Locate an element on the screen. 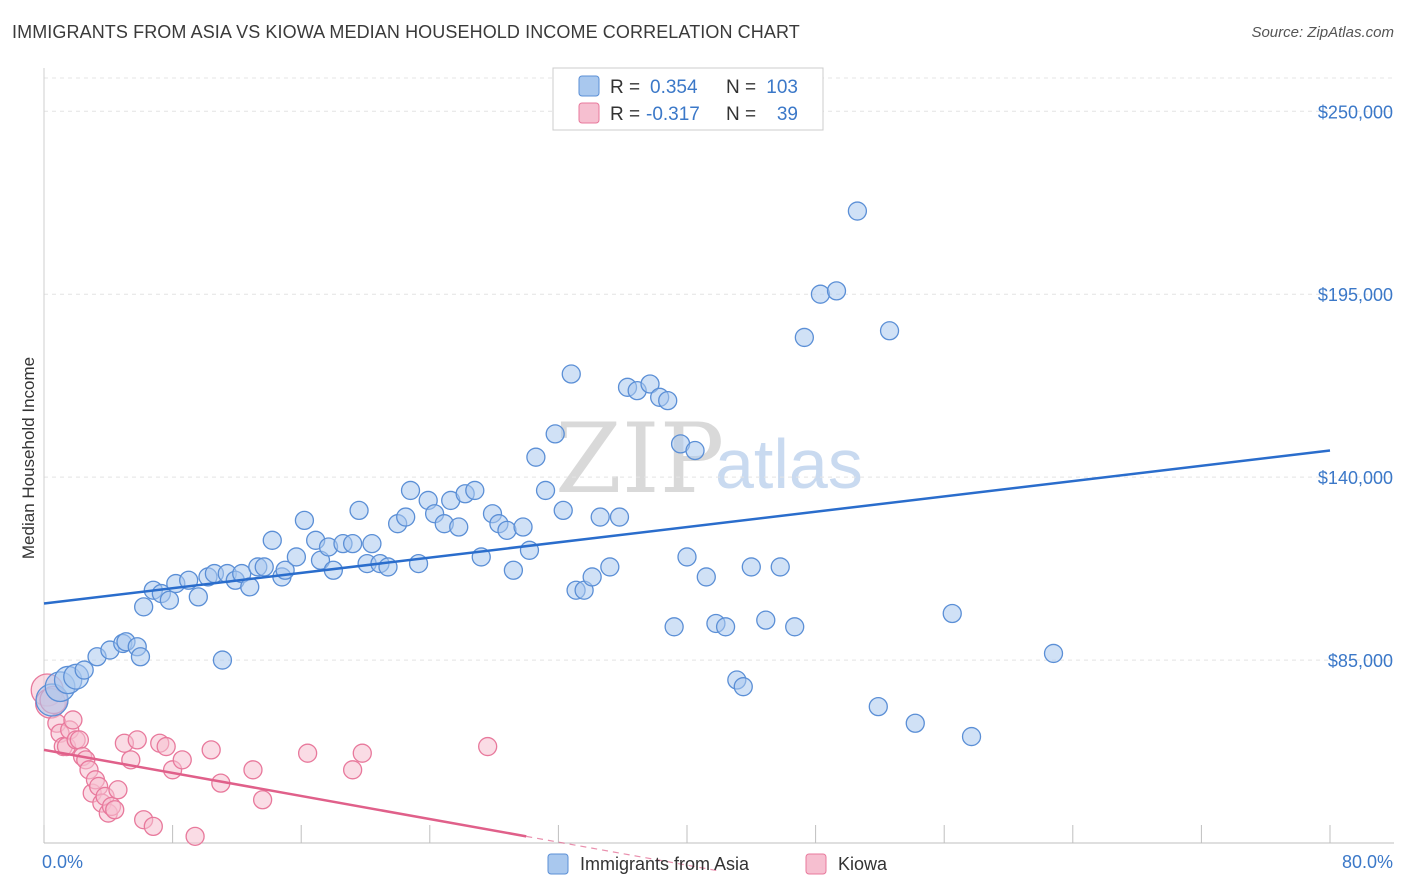 Image resolution: width=1406 pixels, height=892 pixels. legend-r-label-kiowa: R = is located at coordinates (625, 114).